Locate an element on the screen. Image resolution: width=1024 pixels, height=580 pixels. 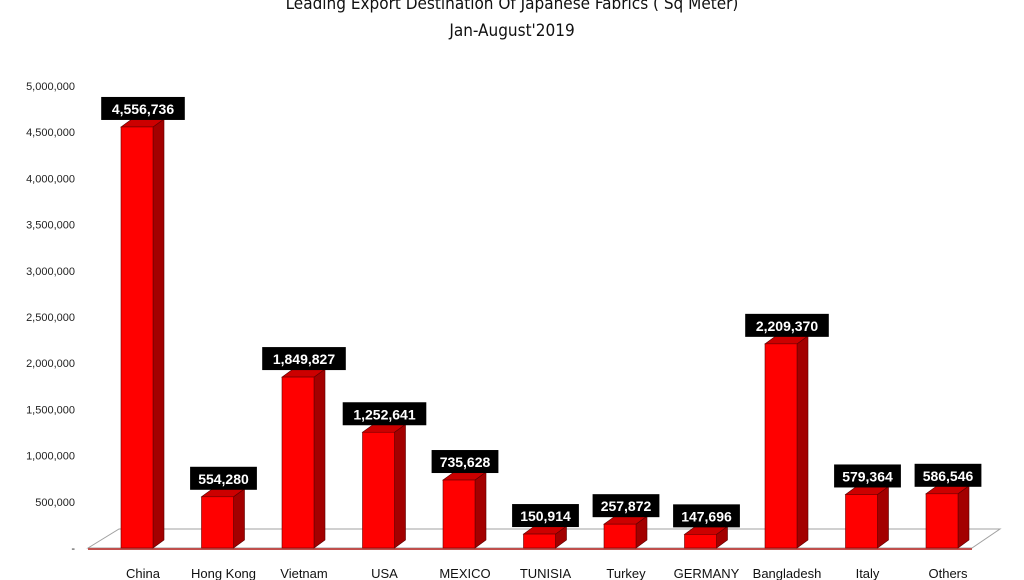
x-tick-label: TUNISIA is located at coordinates (546, 573).